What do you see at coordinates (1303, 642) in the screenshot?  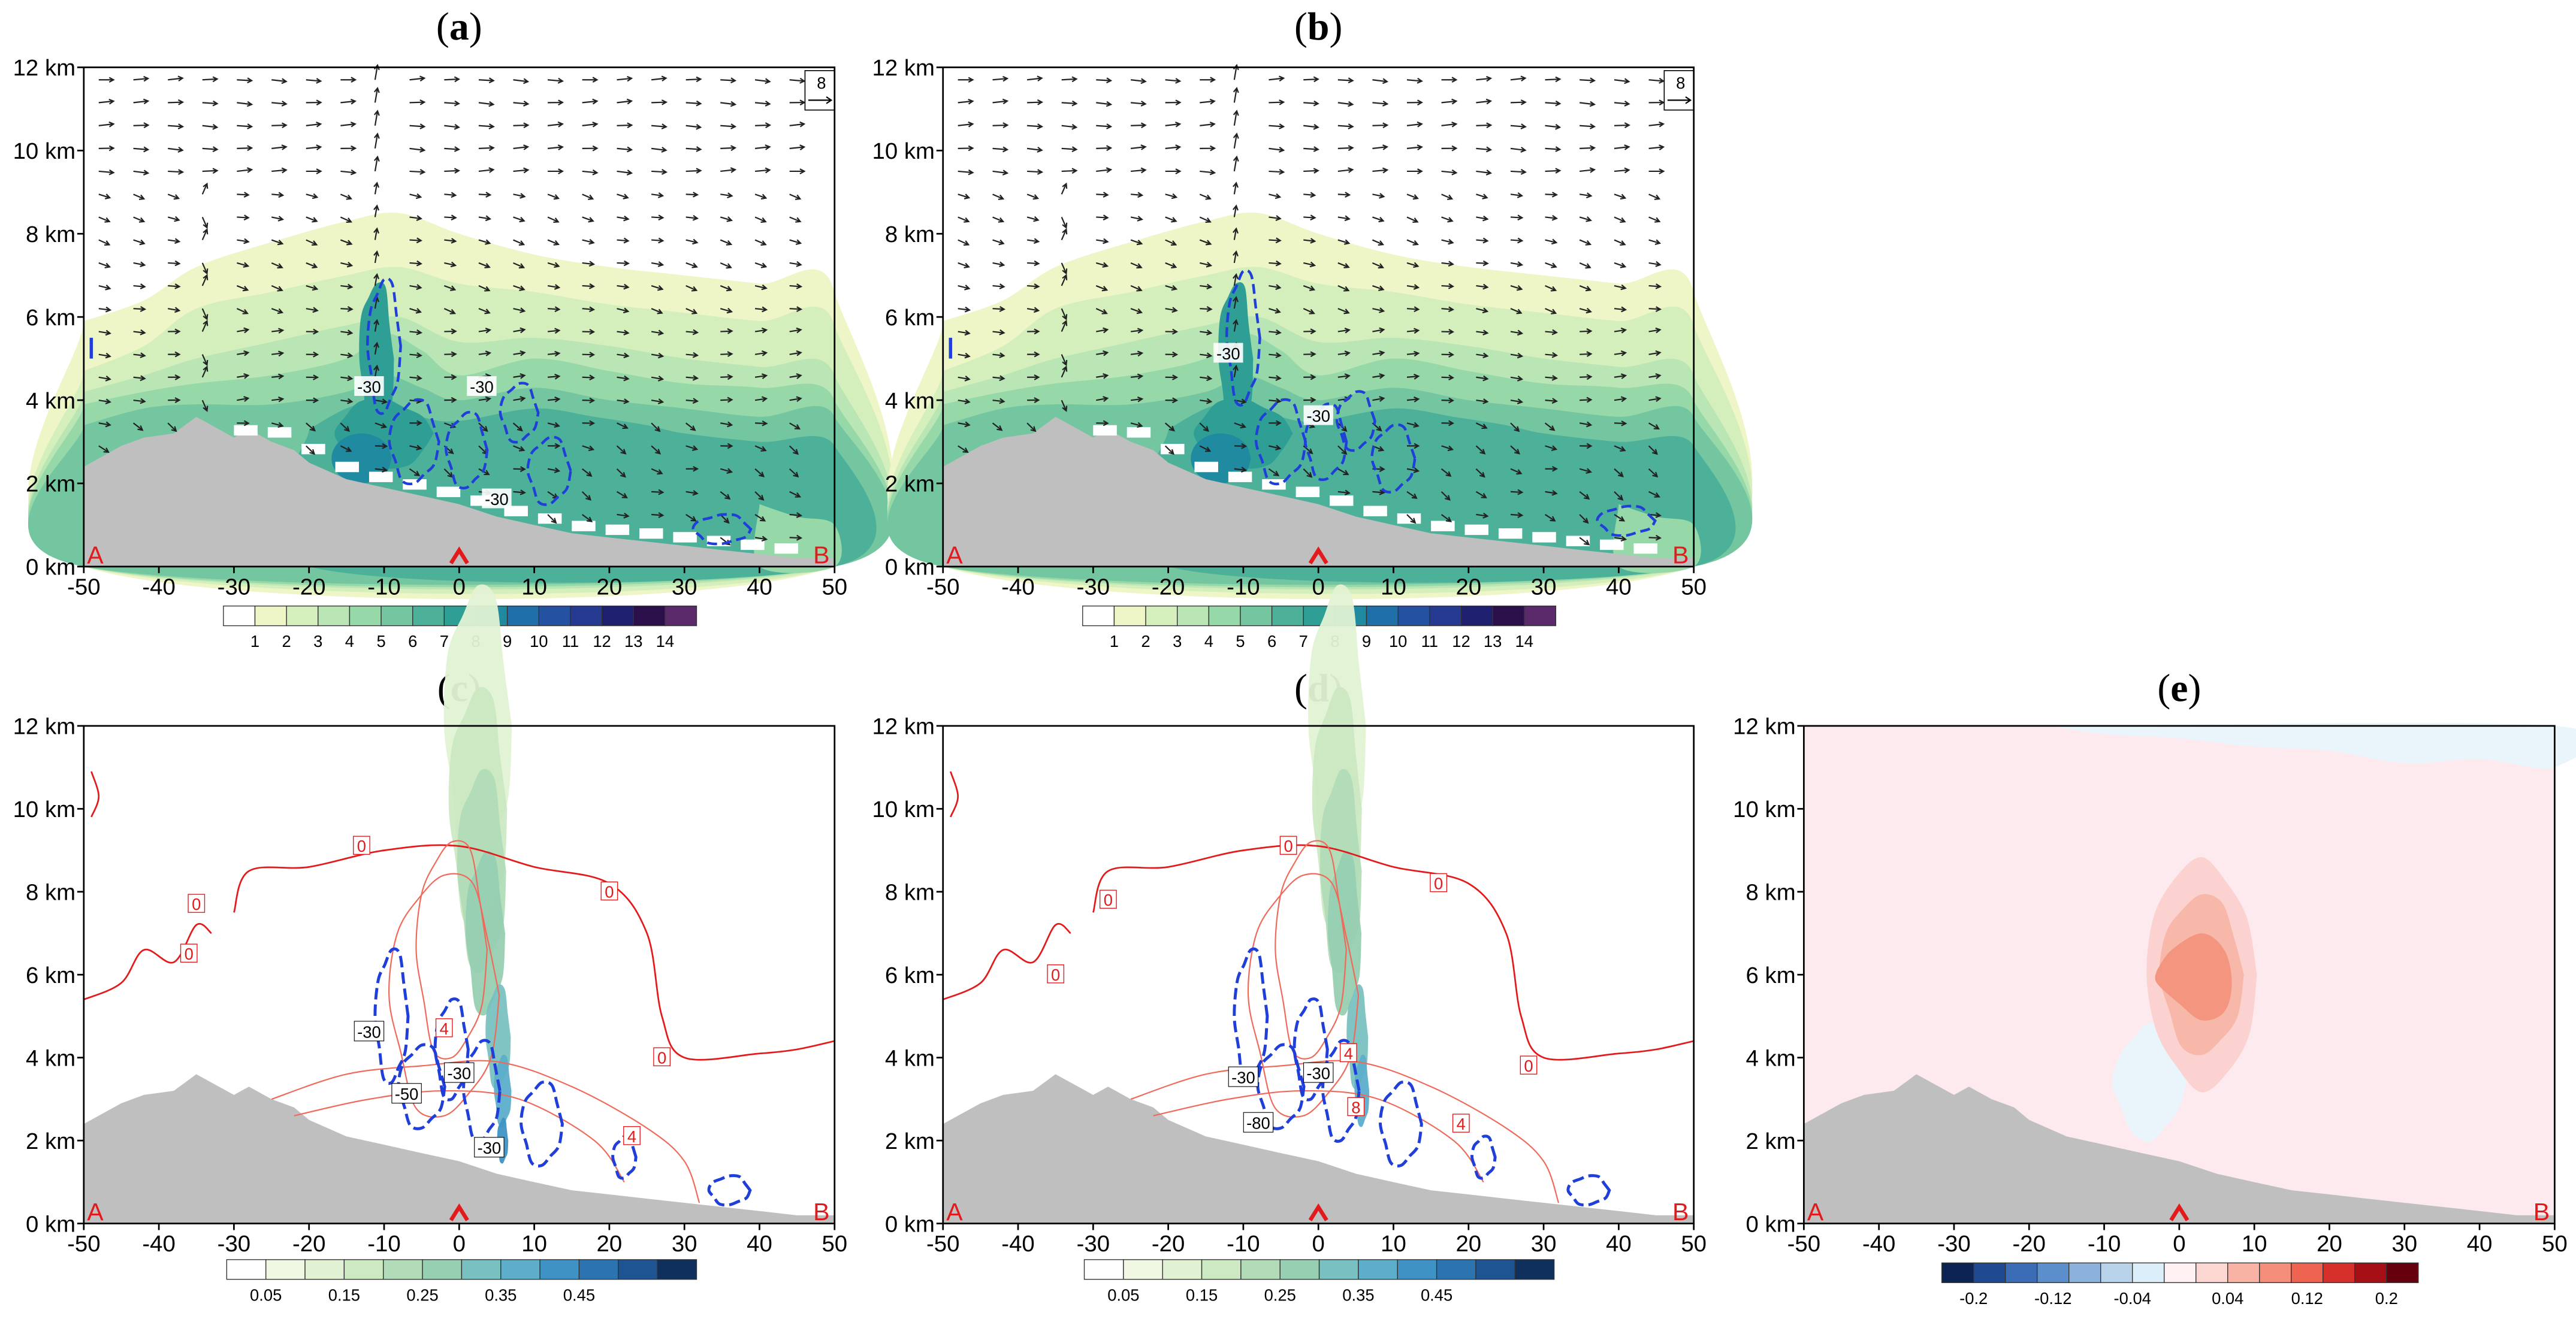 I see `colorbar-label: 7` at bounding box center [1303, 642].